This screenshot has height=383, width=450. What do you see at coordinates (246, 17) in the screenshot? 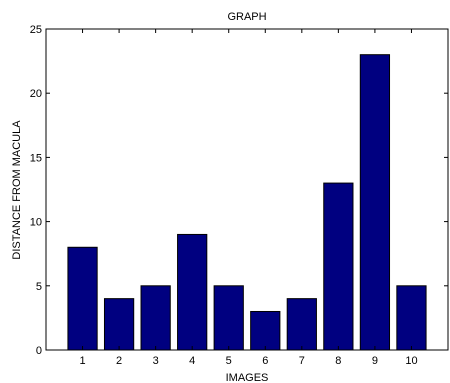
I see `chart-title: GRAPH` at bounding box center [246, 17].